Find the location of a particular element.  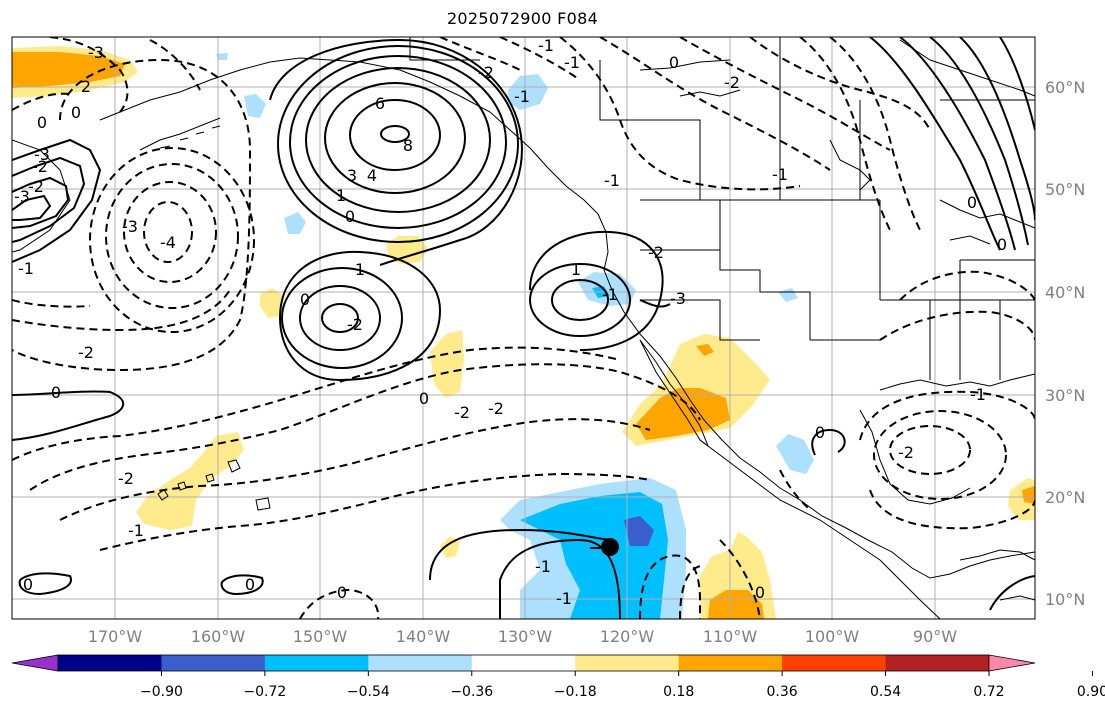

lat-label-40n: 40°N is located at coordinates (1065, 292).